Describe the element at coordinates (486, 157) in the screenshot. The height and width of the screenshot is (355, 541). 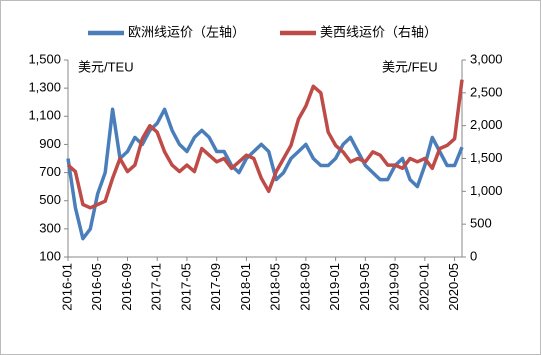
I see `y2-tick-label: 1,500` at that location.